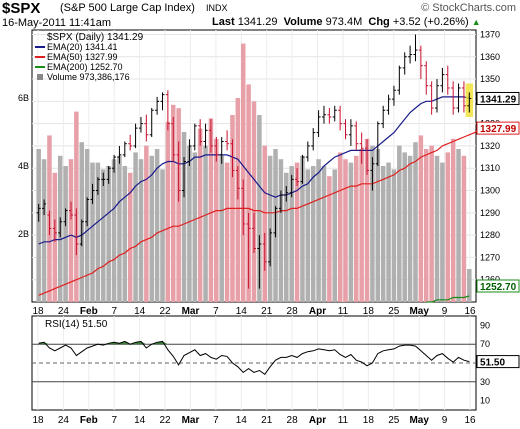 The width and height of the screenshot is (520, 429). Describe the element at coordinates (267, 311) in the screenshot. I see `x-tick-label: 21` at that location.